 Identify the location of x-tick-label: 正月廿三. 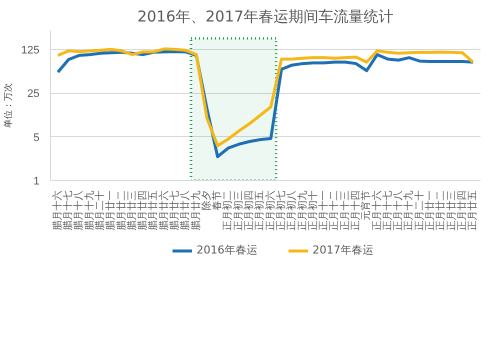
(451, 210).